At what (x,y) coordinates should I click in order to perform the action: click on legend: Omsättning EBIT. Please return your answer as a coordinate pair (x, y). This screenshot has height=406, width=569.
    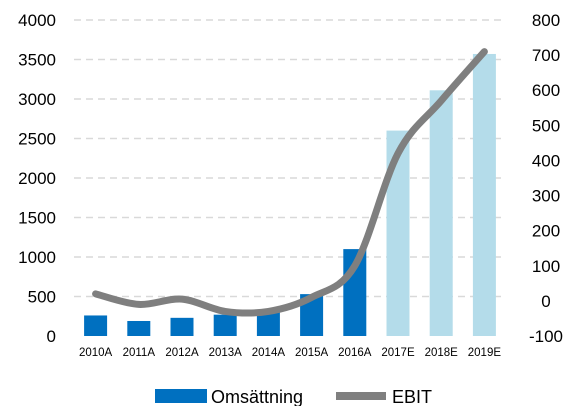
    Looking at the image, I should click on (293, 396).